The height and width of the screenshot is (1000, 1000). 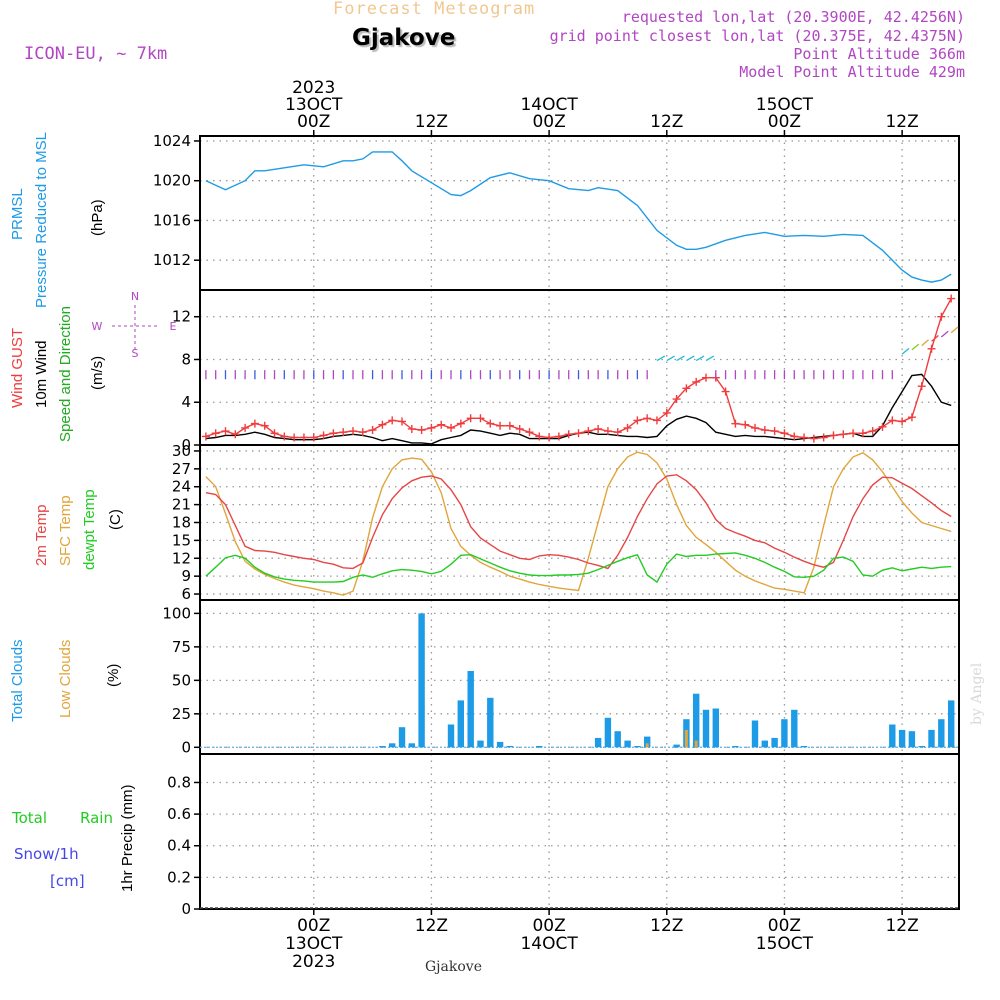 What do you see at coordinates (313, 88) in the screenshot?
I see `top-year-label: 2023` at bounding box center [313, 88].